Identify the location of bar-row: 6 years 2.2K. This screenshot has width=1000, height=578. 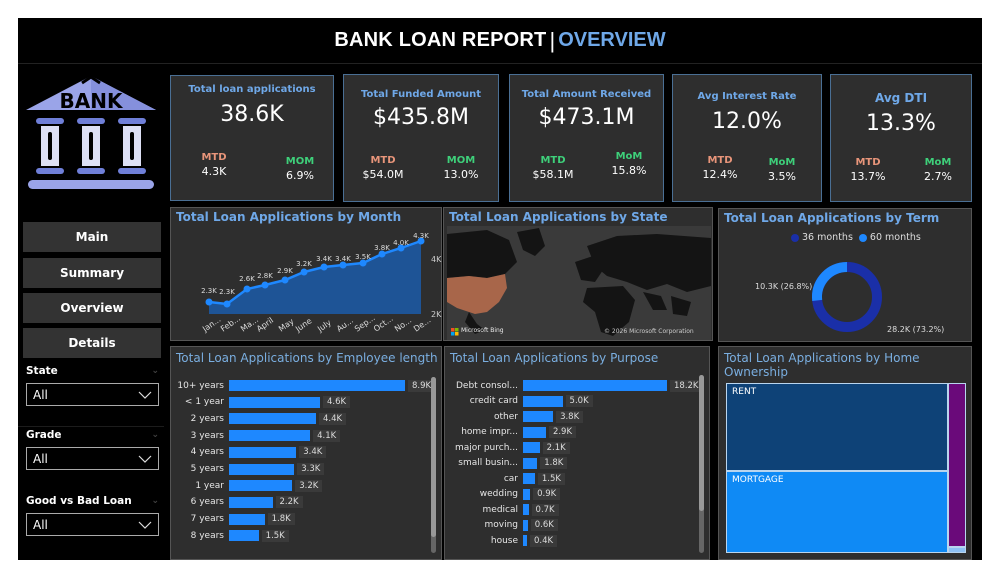
(237, 502).